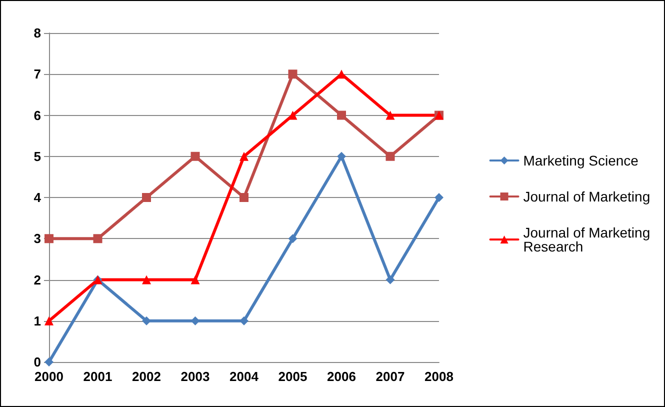  Describe the element at coordinates (581, 160) in the screenshot. I see `legend-label: Marketing Science` at that location.